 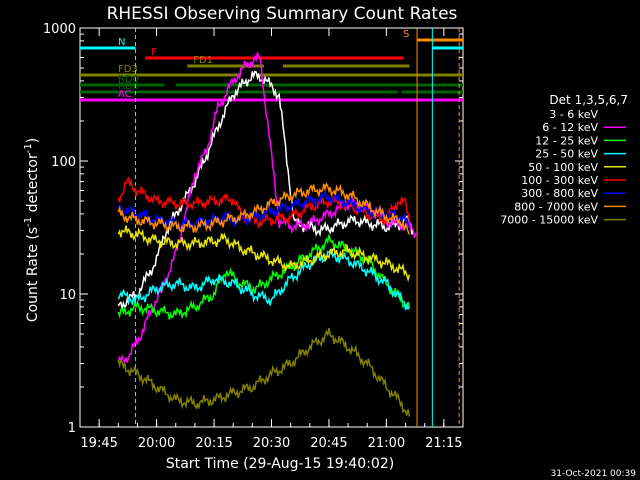 What do you see at coordinates (203, 60) in the screenshot?
I see `flag-label: FD1` at bounding box center [203, 60].